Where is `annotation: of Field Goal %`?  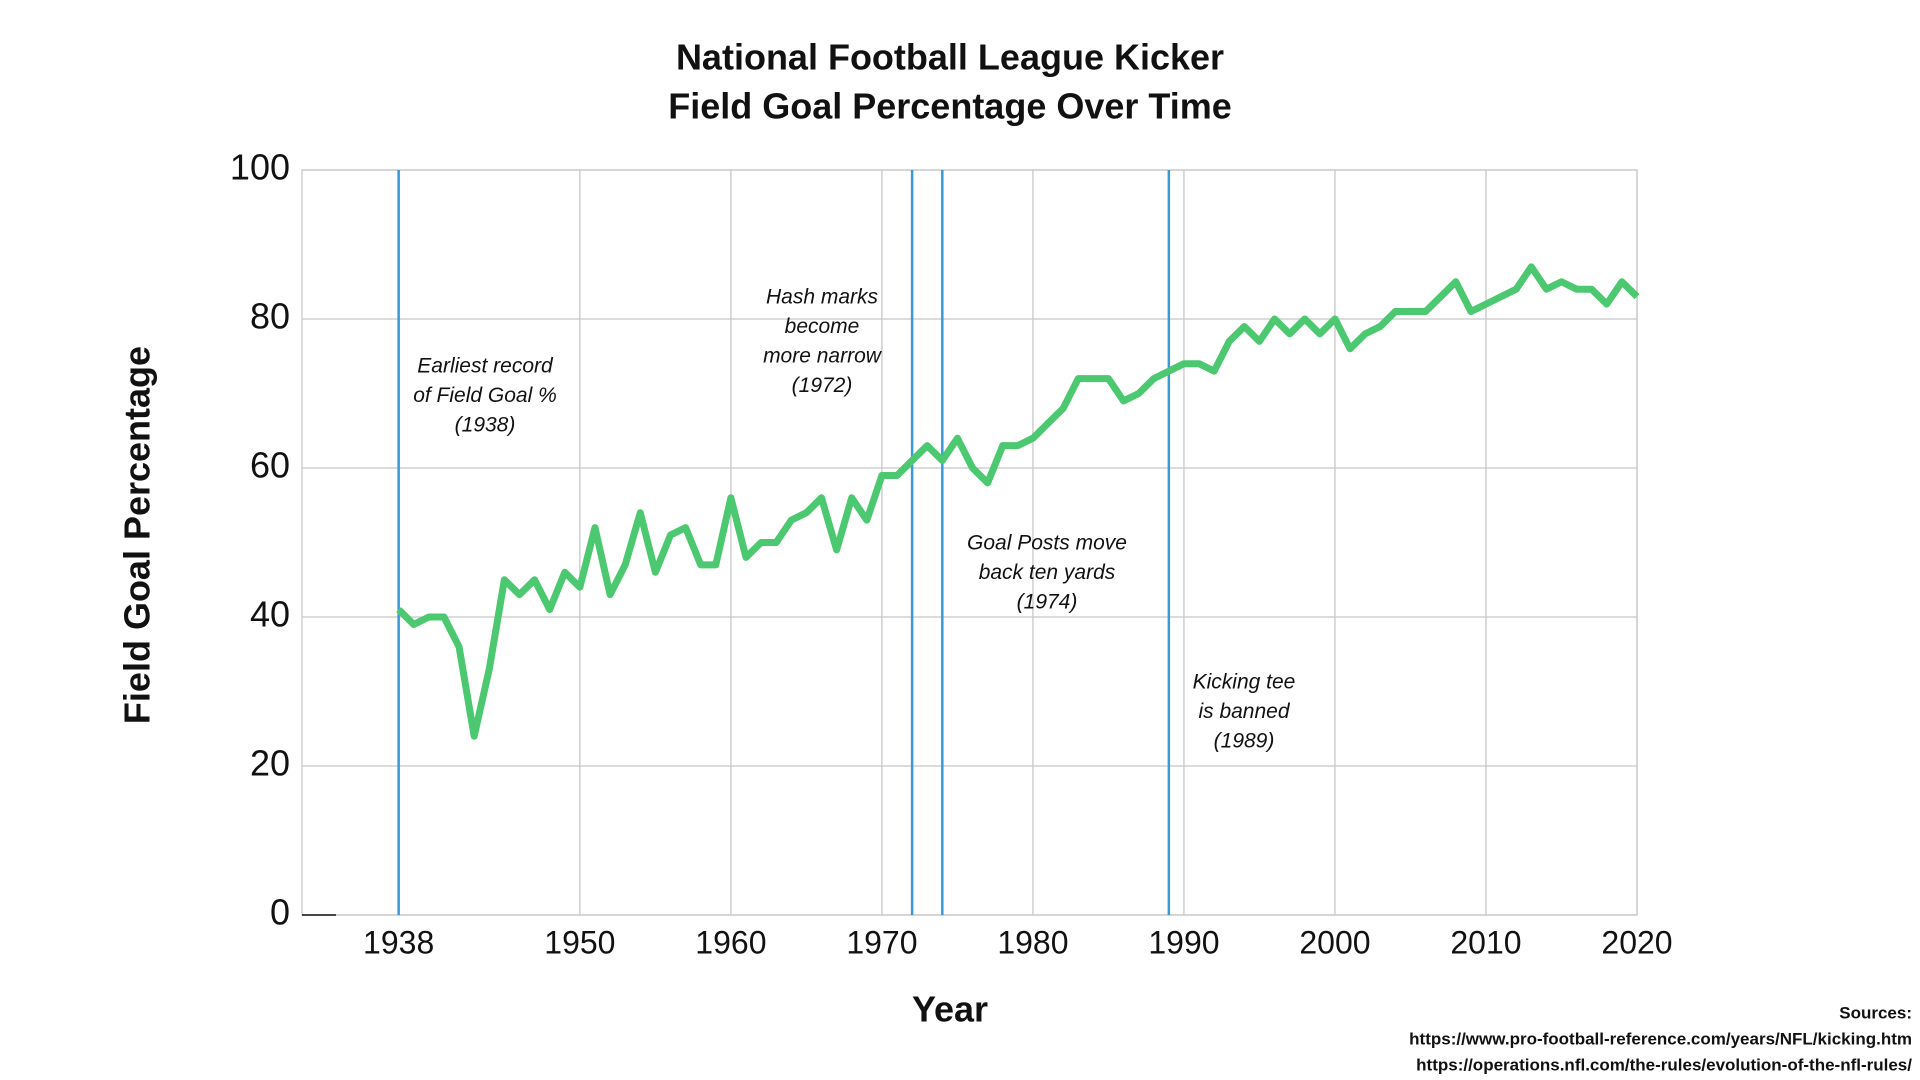 annotation: of Field Goal % is located at coordinates (485, 395).